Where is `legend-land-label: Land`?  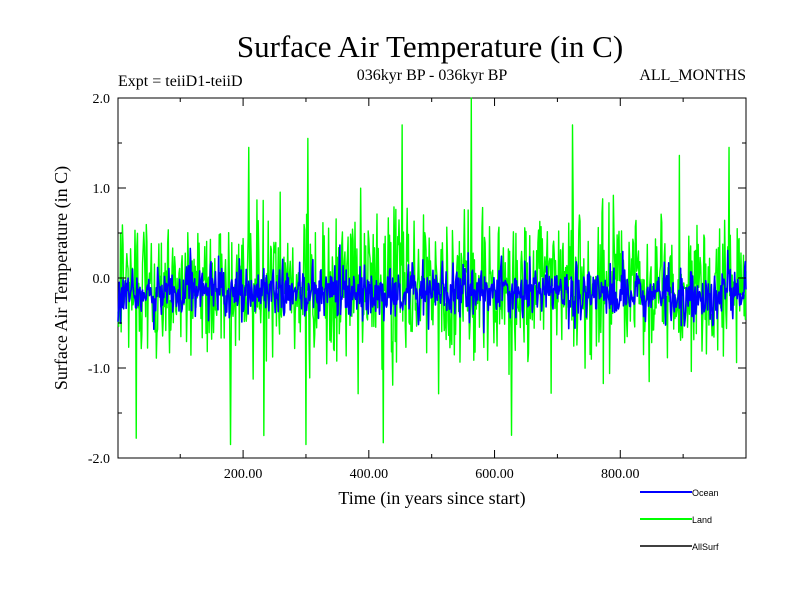 legend-land-label: Land is located at coordinates (702, 520).